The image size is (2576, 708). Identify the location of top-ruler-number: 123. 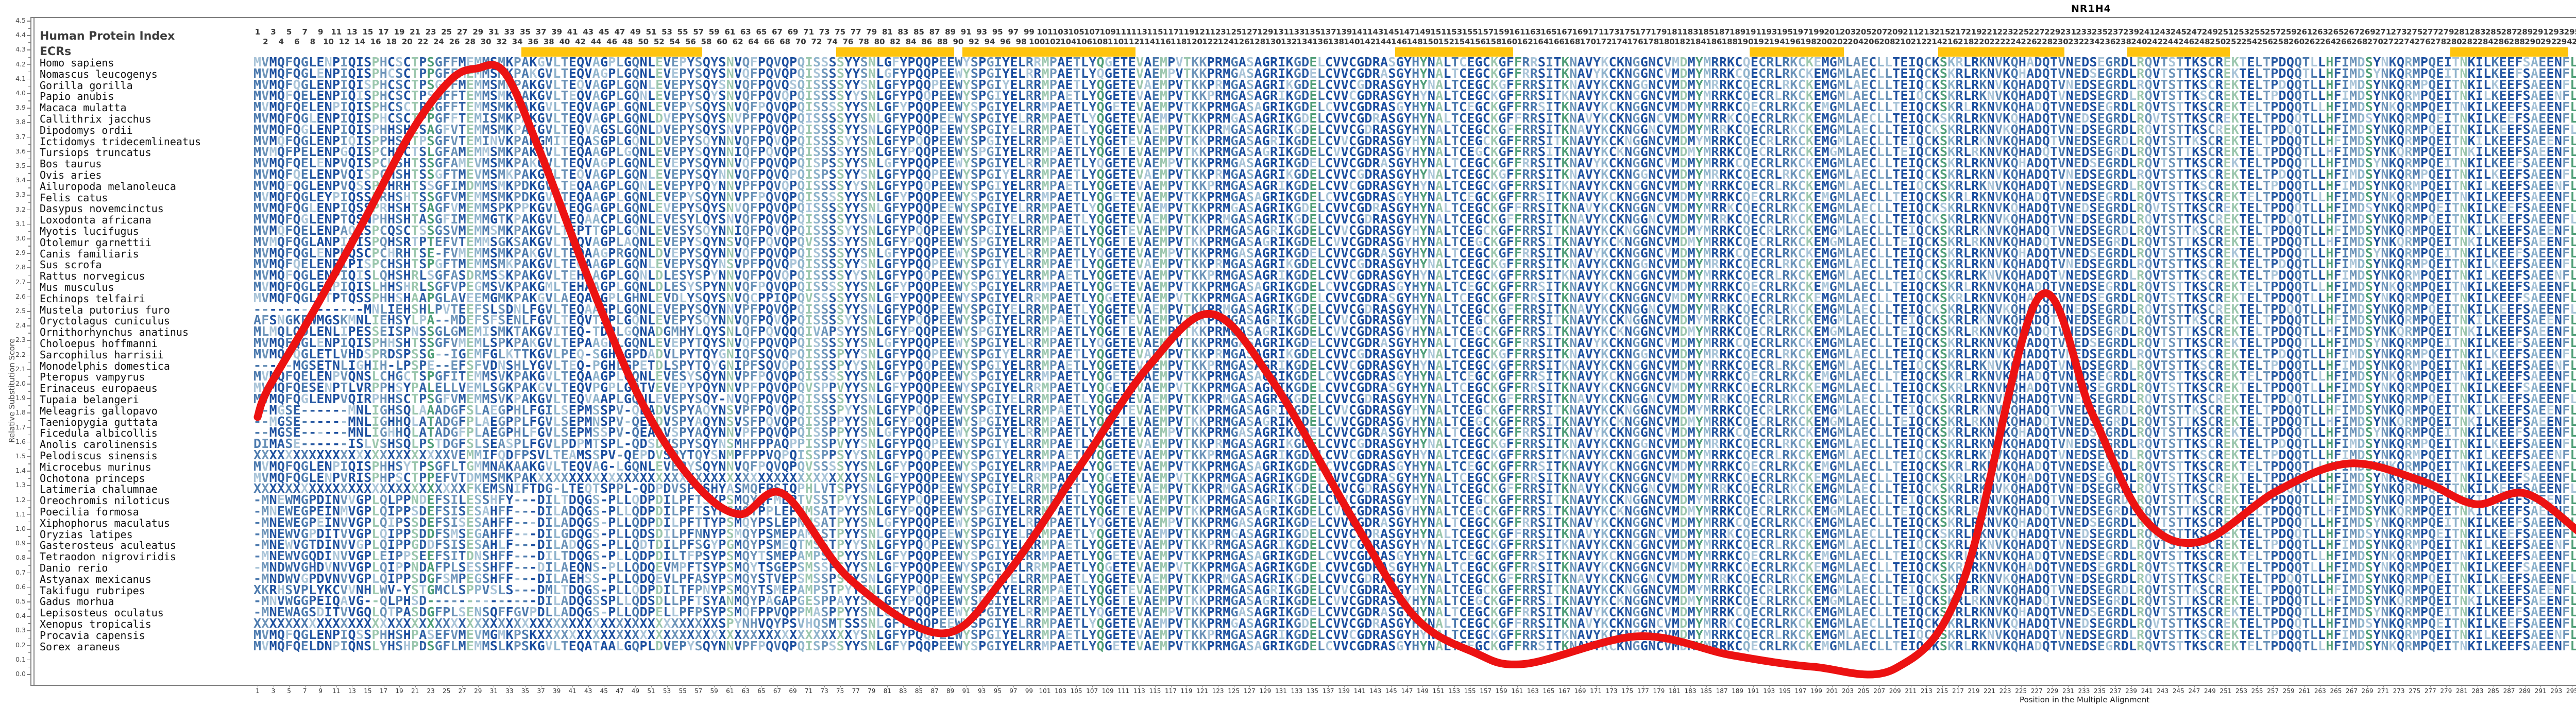
(1218, 32).